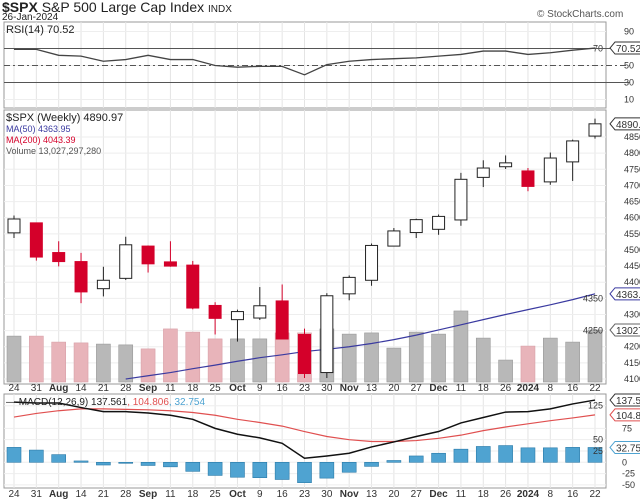 The height and width of the screenshot is (500, 640). I want to click on volume-last-tag: 1302729, so click(628, 331).